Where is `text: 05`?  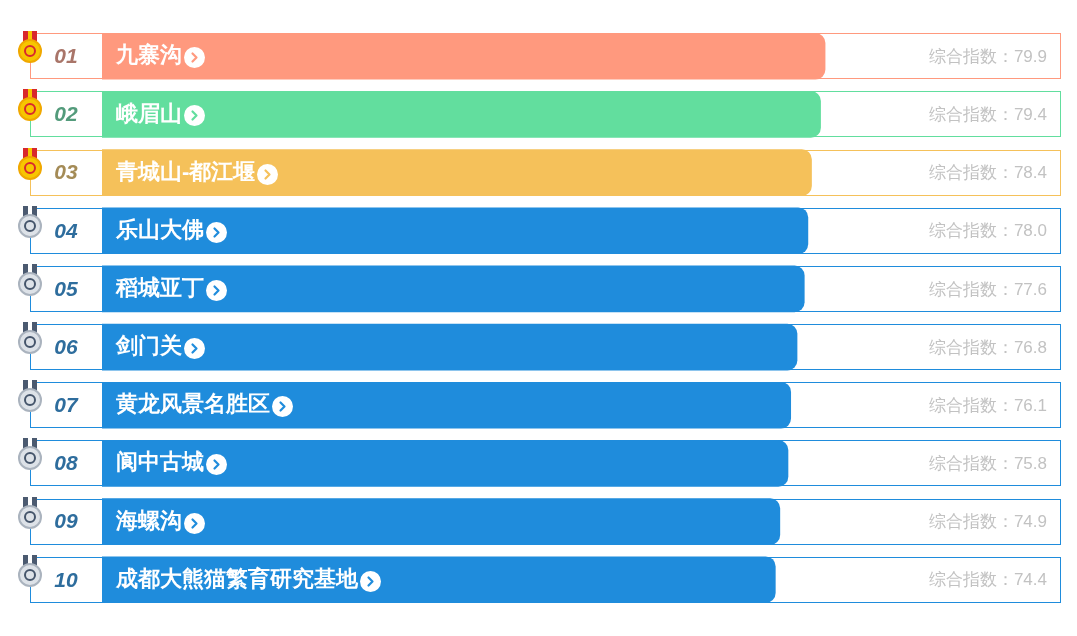 text: 05 is located at coordinates (66, 288).